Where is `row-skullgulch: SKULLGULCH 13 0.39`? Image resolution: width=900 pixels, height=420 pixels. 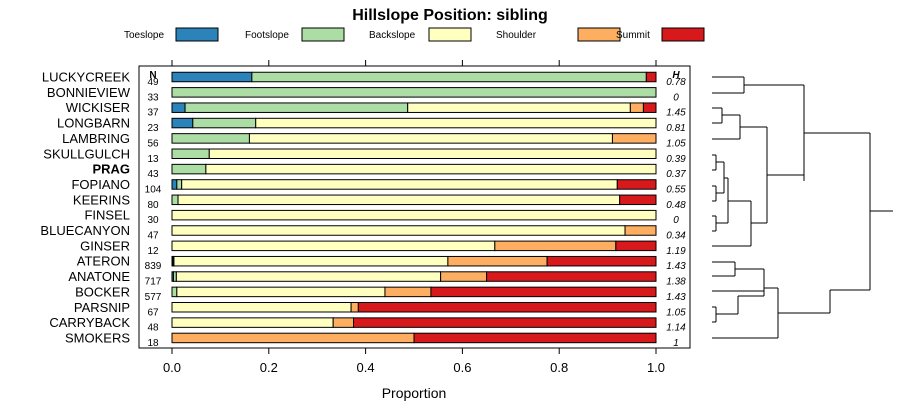
row-skullgulch: SKULLGULCH 13 0.39 is located at coordinates (364, 155).